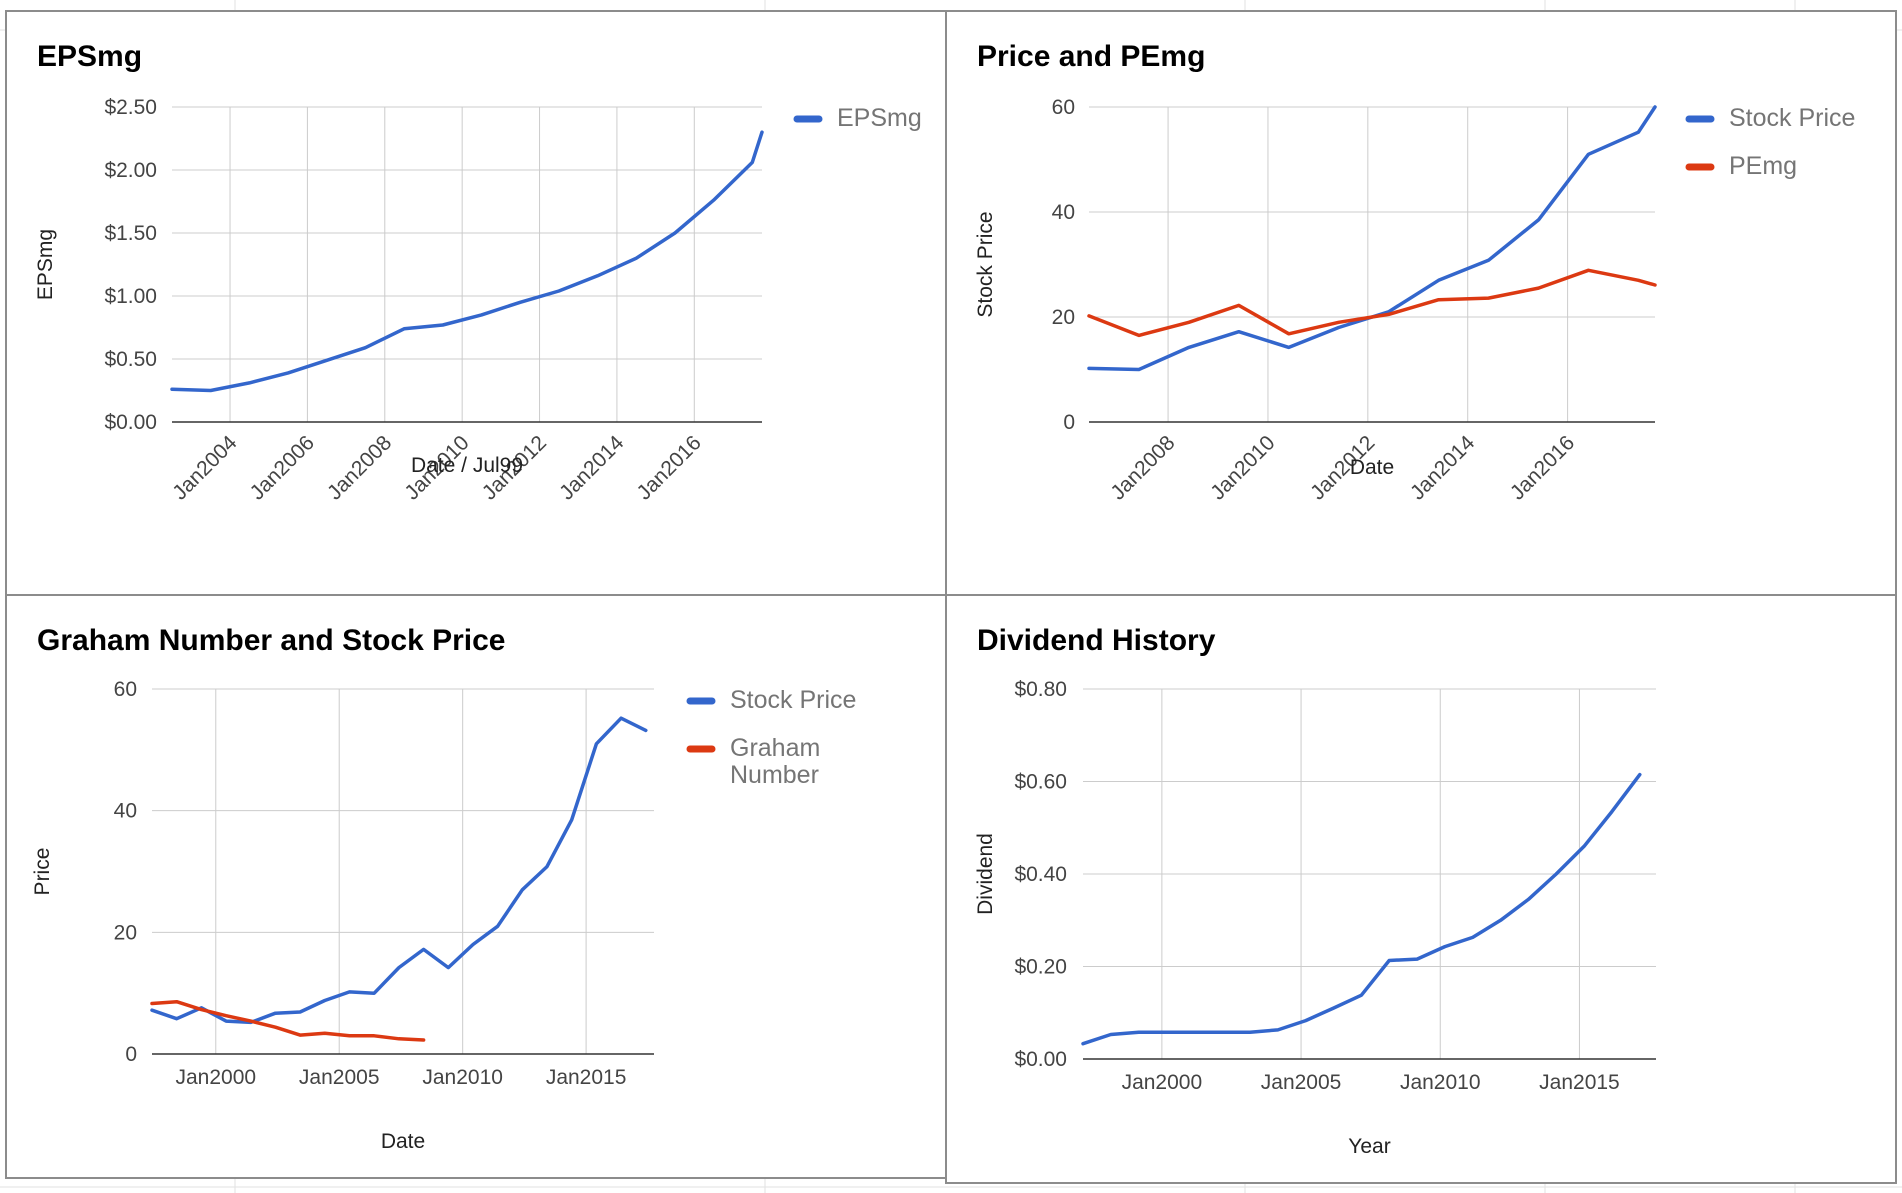 This screenshot has height=1193, width=1902. I want to click on y-tick-label: $2.50, so click(130, 107).